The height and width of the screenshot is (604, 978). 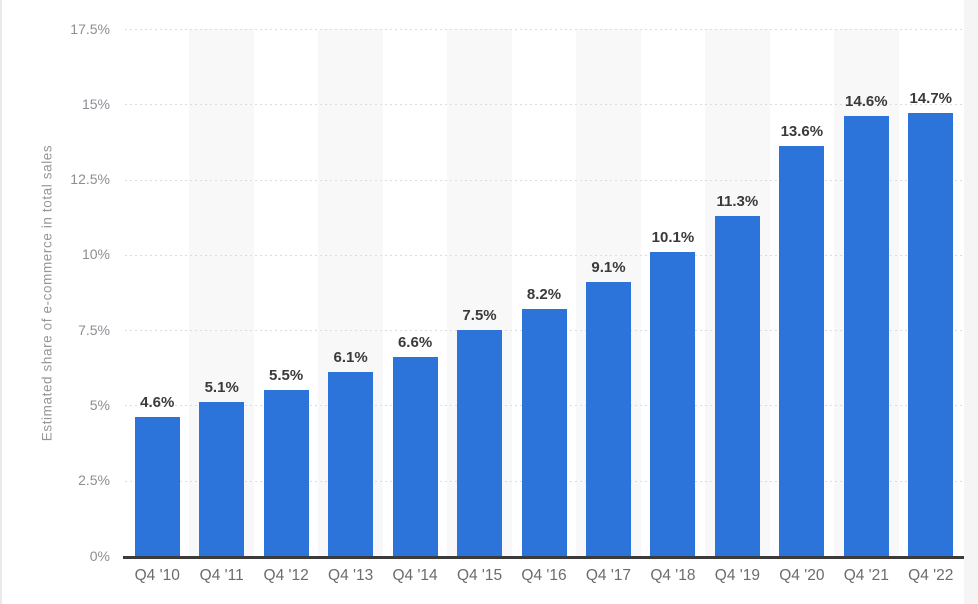 I want to click on bar-Q4 '17, so click(x=608, y=418).